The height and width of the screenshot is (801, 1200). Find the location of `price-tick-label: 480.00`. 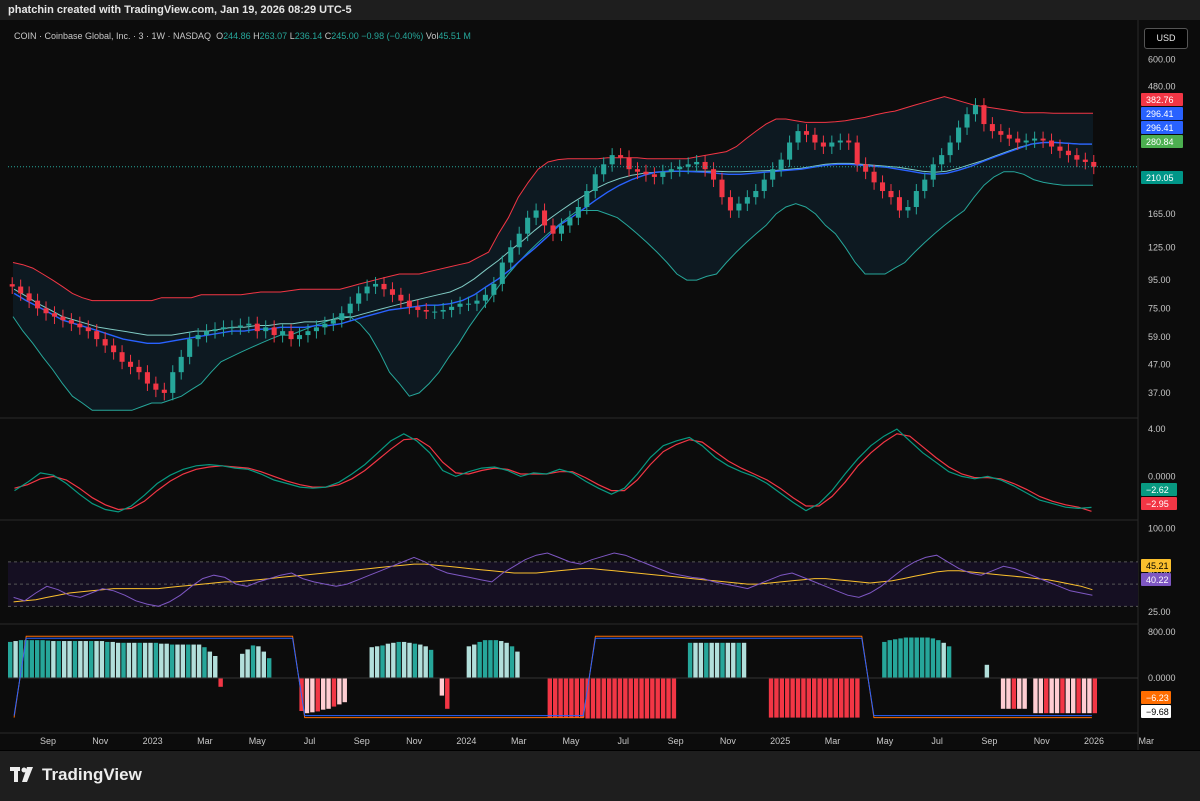

price-tick-label: 480.00 is located at coordinates (1162, 86).